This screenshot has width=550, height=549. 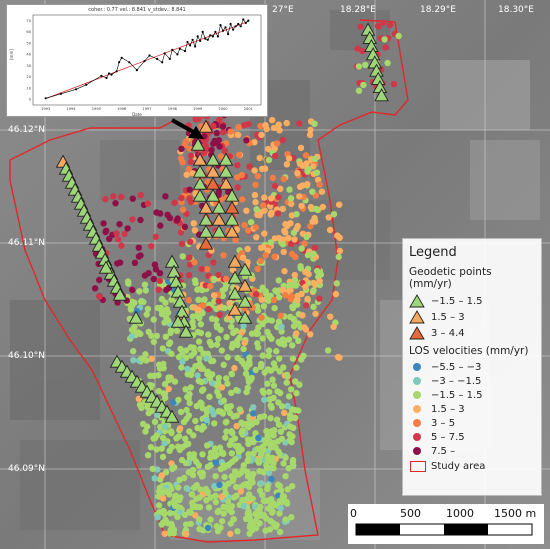 What do you see at coordinates (173, 109) in the screenshot?
I see `x-tick-label: 1998` at bounding box center [173, 109].